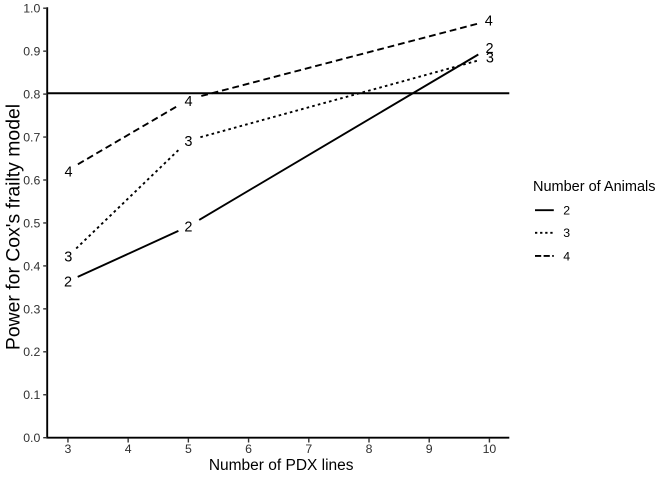  What do you see at coordinates (248, 449) in the screenshot?
I see `svg-text: 6` at bounding box center [248, 449].